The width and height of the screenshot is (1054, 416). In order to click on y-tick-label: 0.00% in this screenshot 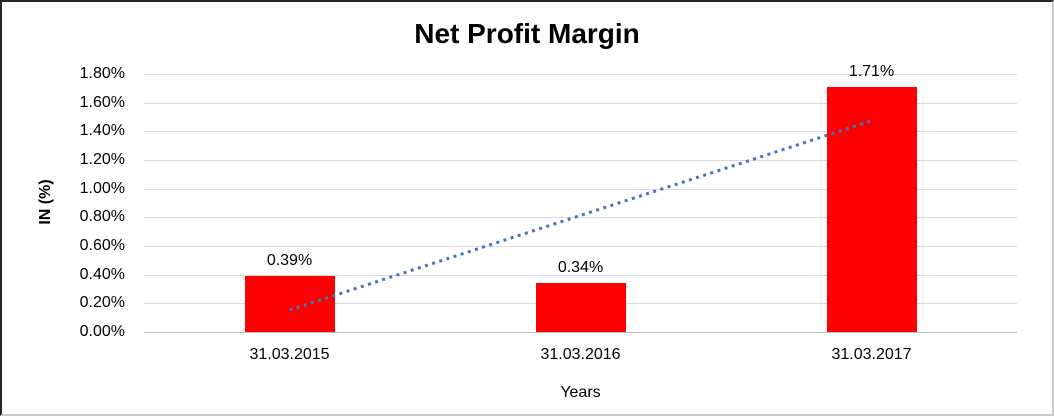, I will do `click(102, 331)`.